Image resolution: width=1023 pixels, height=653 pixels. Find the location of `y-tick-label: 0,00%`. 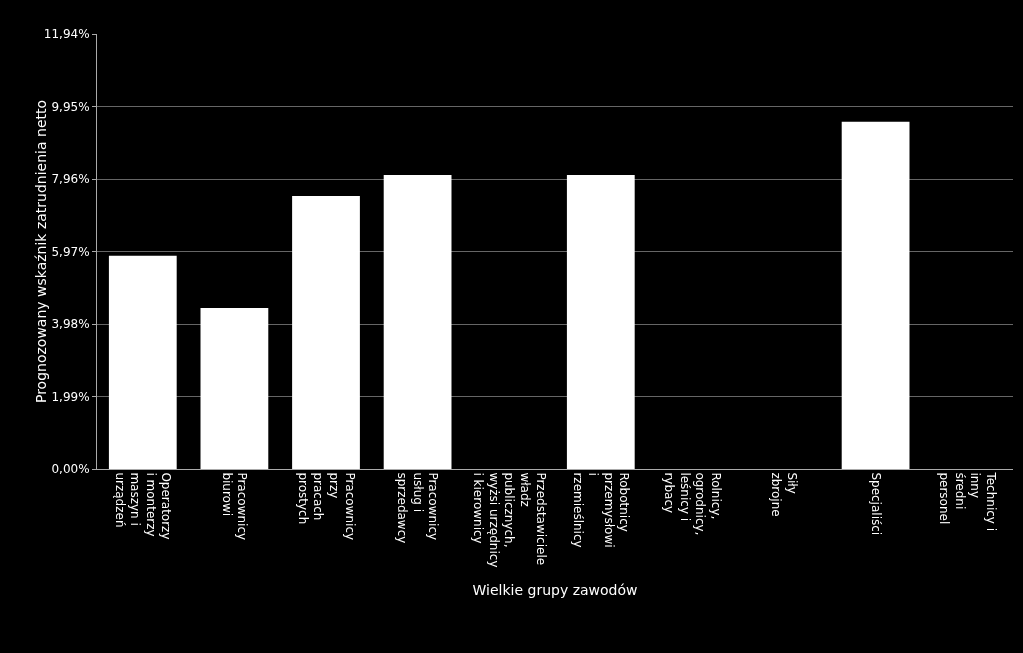

y-tick-label: 0,00% is located at coordinates (70, 469).